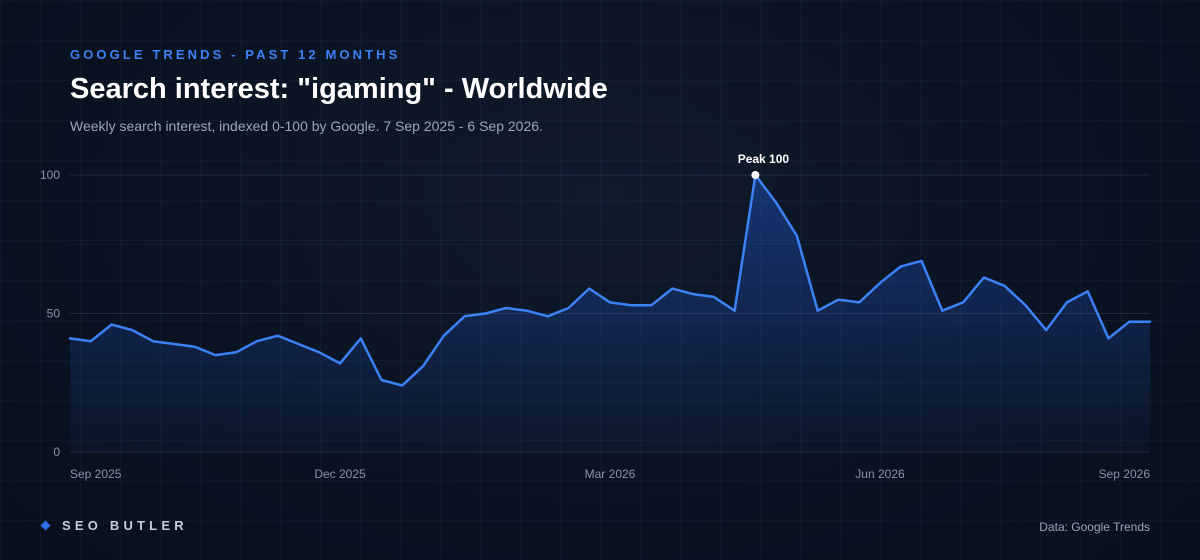 The image size is (1200, 560). Describe the element at coordinates (125, 525) in the screenshot. I see `brand-name: SEO BUTLER` at that location.